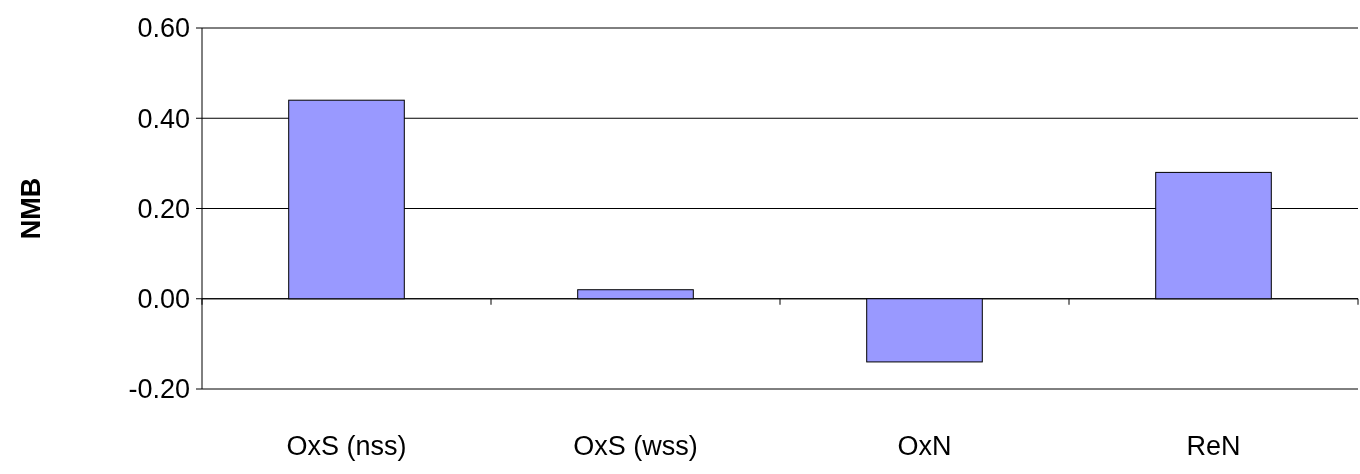 Image resolution: width=1360 pixels, height=474 pixels. What do you see at coordinates (163, 299) in the screenshot?
I see `y-tick-label: 0.00` at bounding box center [163, 299].